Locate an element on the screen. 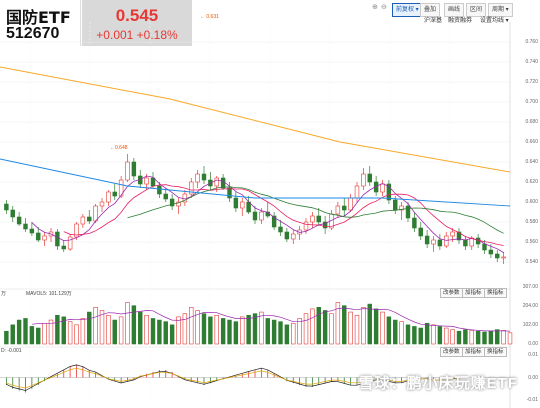 The image size is (540, 408). toolbar-button-2: 画线 is located at coordinates (454, 10).